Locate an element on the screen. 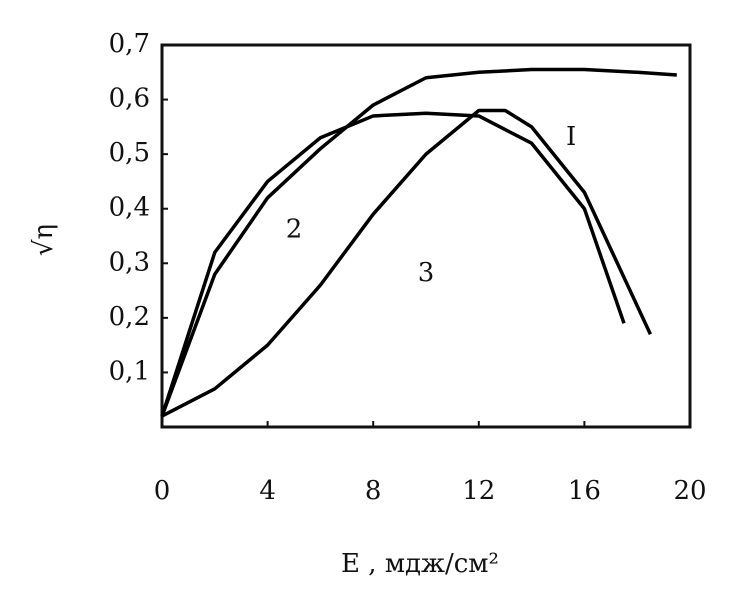  y-axis-label: √η is located at coordinates (44, 240).